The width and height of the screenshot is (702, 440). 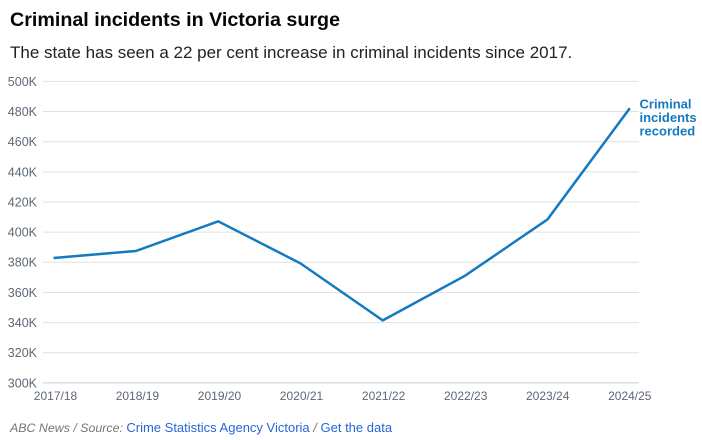 What do you see at coordinates (23, 112) in the screenshot?
I see `svg-text: 480K` at bounding box center [23, 112].